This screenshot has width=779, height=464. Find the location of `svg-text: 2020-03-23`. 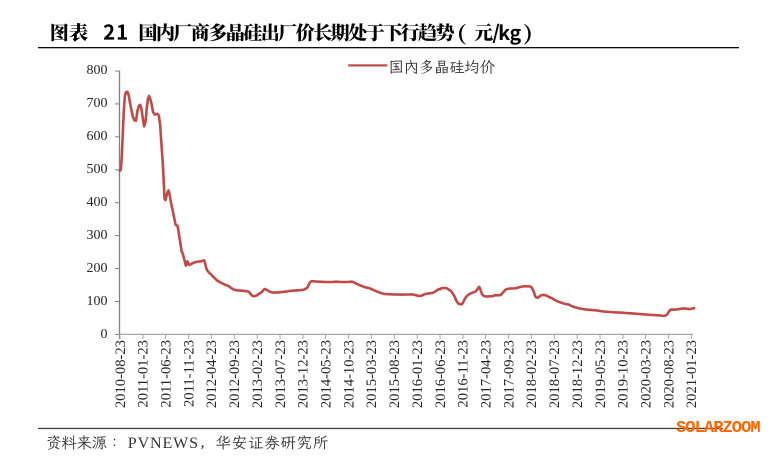

svg-text: 2020-03-23 is located at coordinates (647, 374).